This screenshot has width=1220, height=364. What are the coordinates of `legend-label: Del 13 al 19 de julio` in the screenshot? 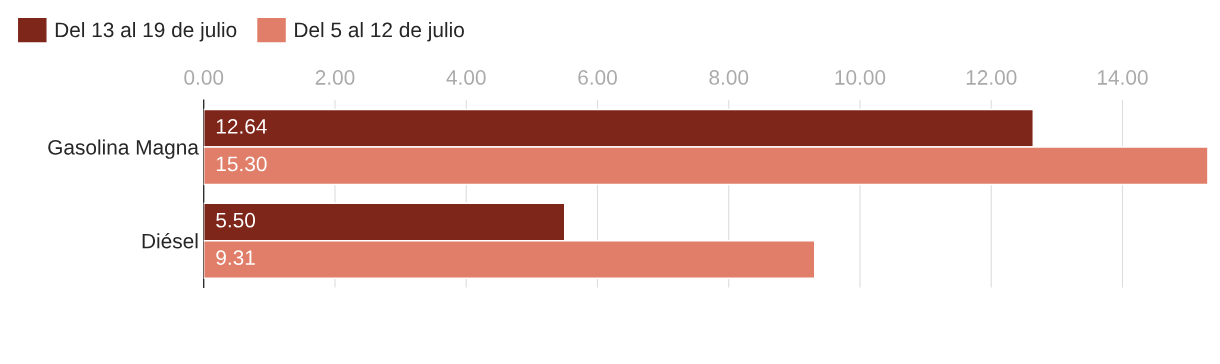 It's located at (146, 31).